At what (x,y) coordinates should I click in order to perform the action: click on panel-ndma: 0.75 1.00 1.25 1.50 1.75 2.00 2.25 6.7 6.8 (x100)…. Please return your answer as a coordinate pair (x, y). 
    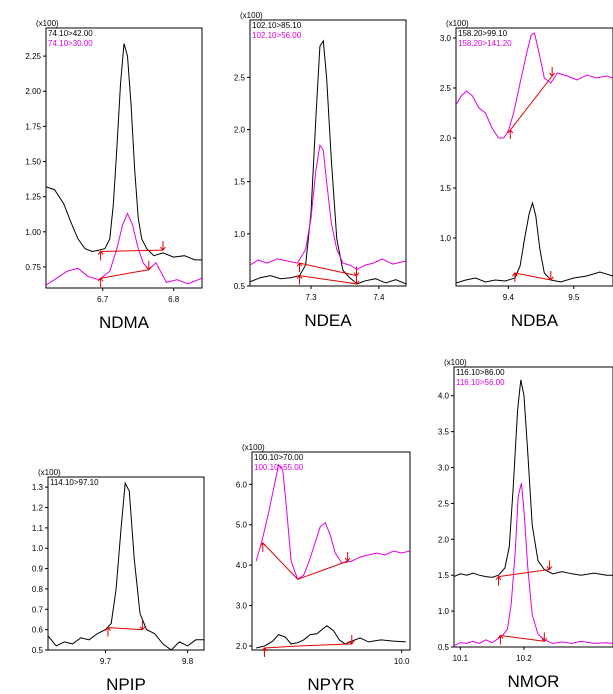
    Looking at the image, I should click on (114, 175).